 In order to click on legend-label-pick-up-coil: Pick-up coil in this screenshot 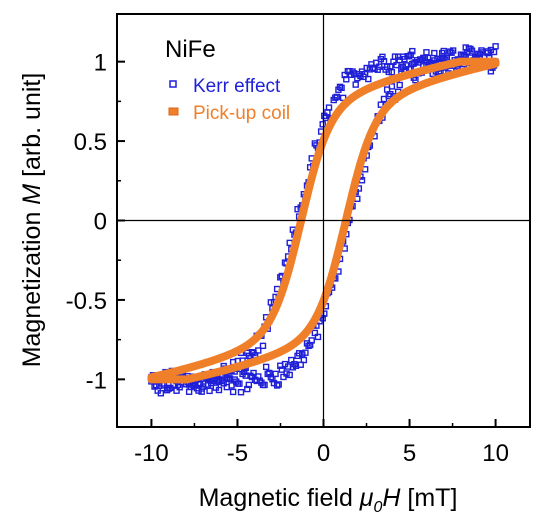, I will do `click(241, 113)`.